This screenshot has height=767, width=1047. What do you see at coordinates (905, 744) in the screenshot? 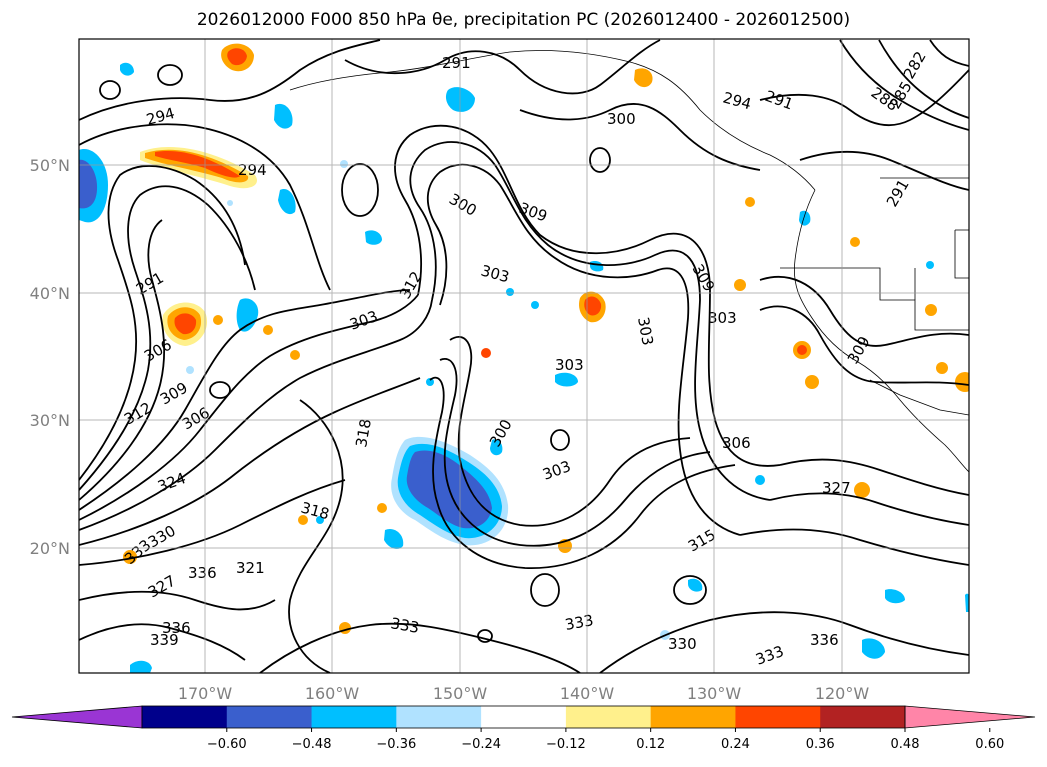
I see `colorbar-tick-label: 0.48` at bounding box center [905, 744].